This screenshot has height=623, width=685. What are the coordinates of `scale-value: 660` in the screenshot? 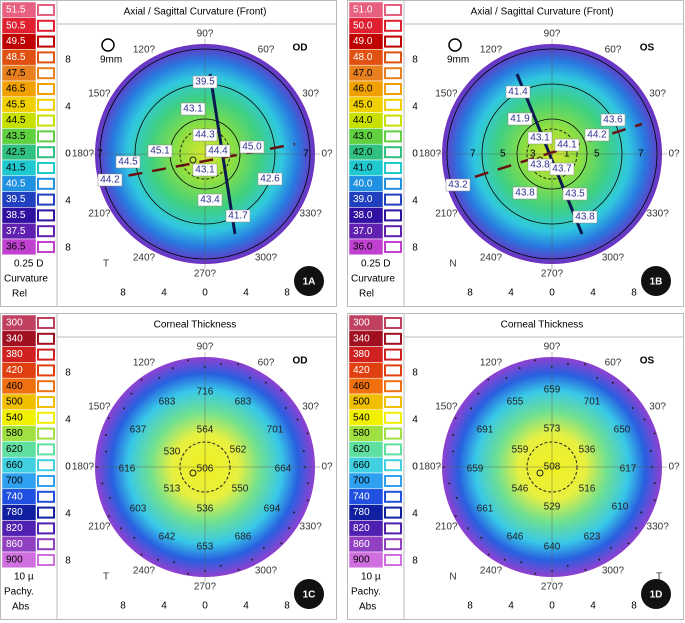 It's located at (14, 465).